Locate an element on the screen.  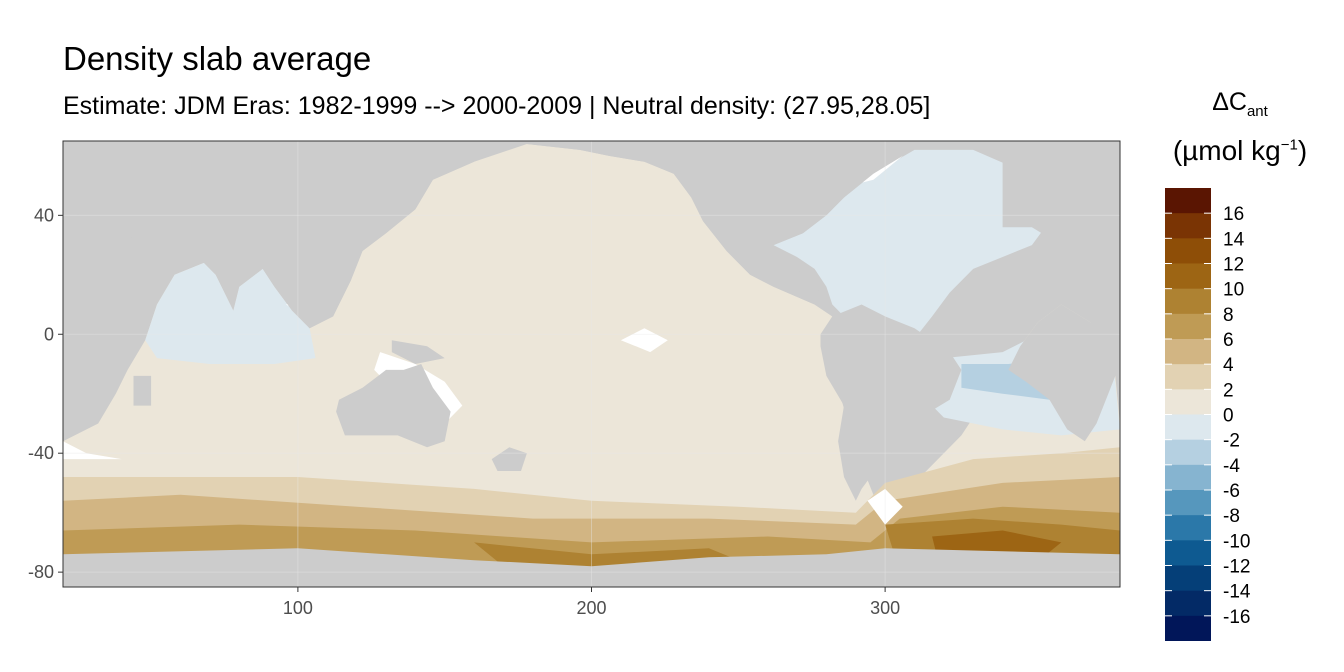
legend-label: 2 is located at coordinates (1228, 390).